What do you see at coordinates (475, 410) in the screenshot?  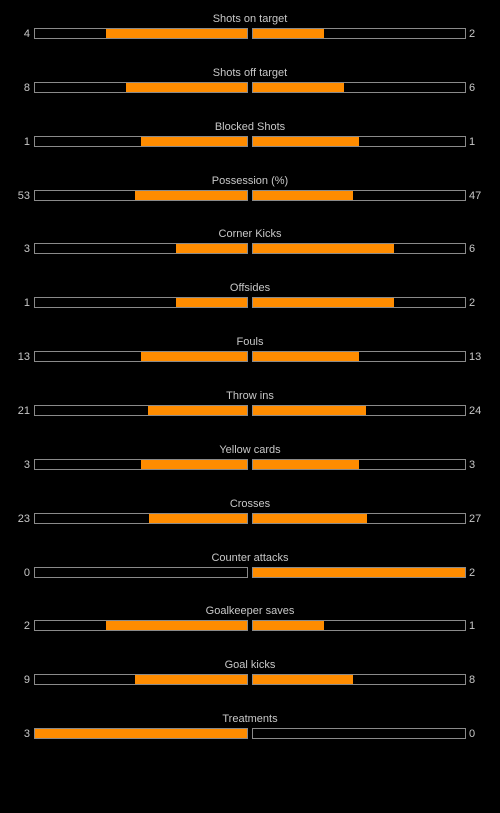 I see `away-value: 24` at bounding box center [475, 410].